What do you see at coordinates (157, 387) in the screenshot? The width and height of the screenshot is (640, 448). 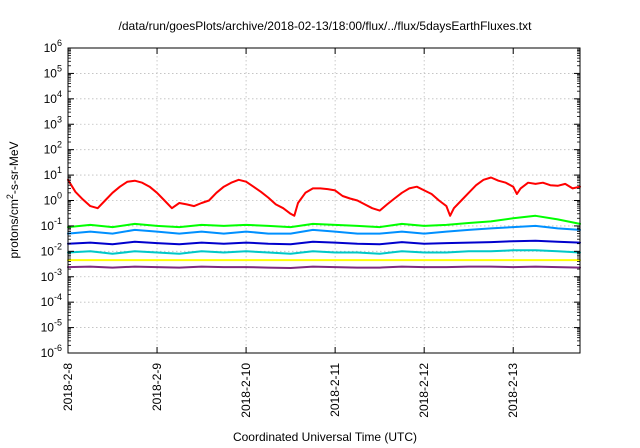 I see `x-tick-label: 2018-2-9` at bounding box center [157, 387].